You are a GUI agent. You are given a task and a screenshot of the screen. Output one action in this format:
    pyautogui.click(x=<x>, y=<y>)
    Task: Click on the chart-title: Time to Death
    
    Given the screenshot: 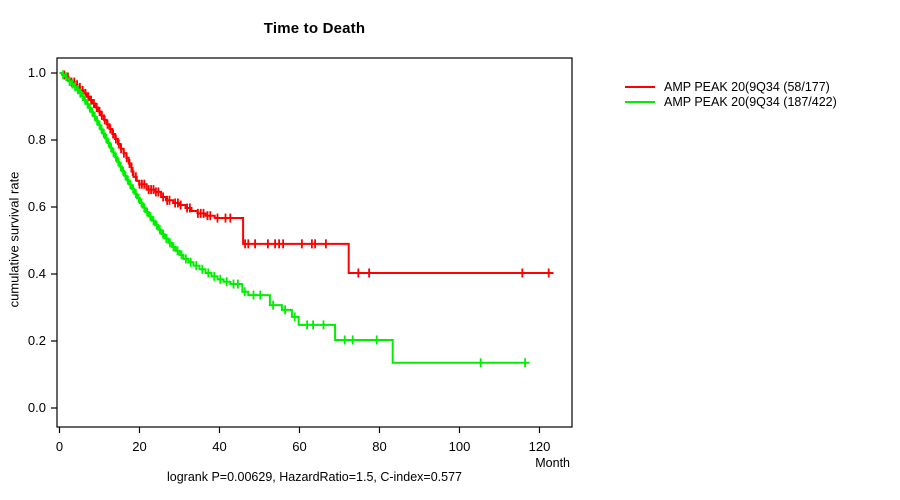 What is the action you would take?
    pyautogui.click(x=314, y=28)
    